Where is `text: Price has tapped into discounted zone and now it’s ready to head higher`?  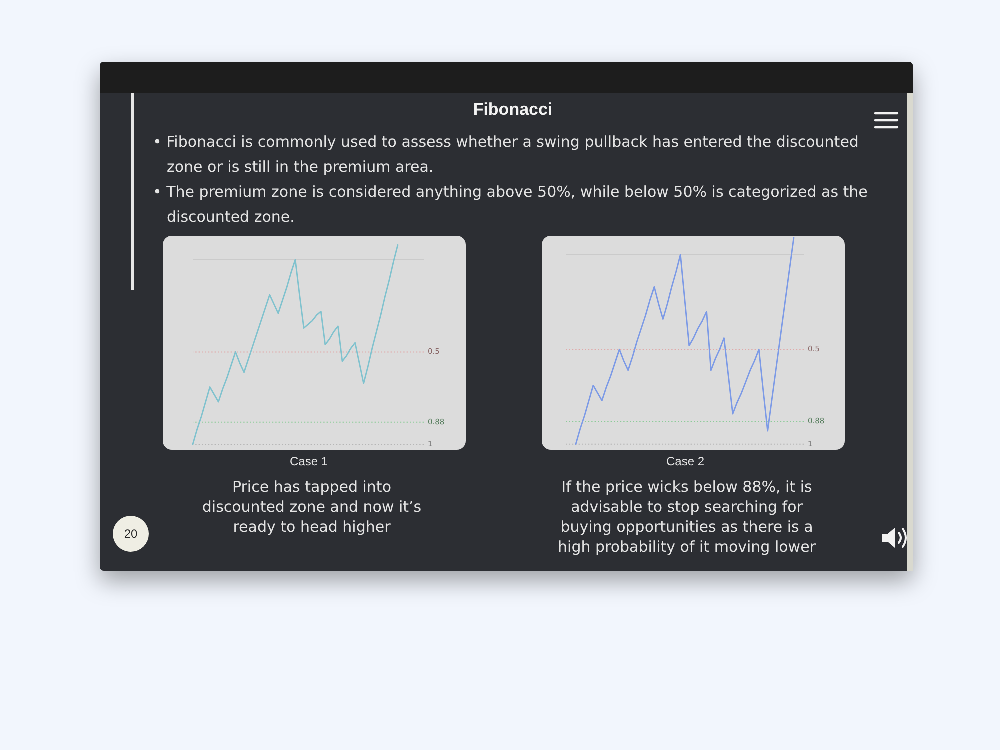 text: Price has tapped into discounted zone and now it’s ready to head higher is located at coordinates (312, 507).